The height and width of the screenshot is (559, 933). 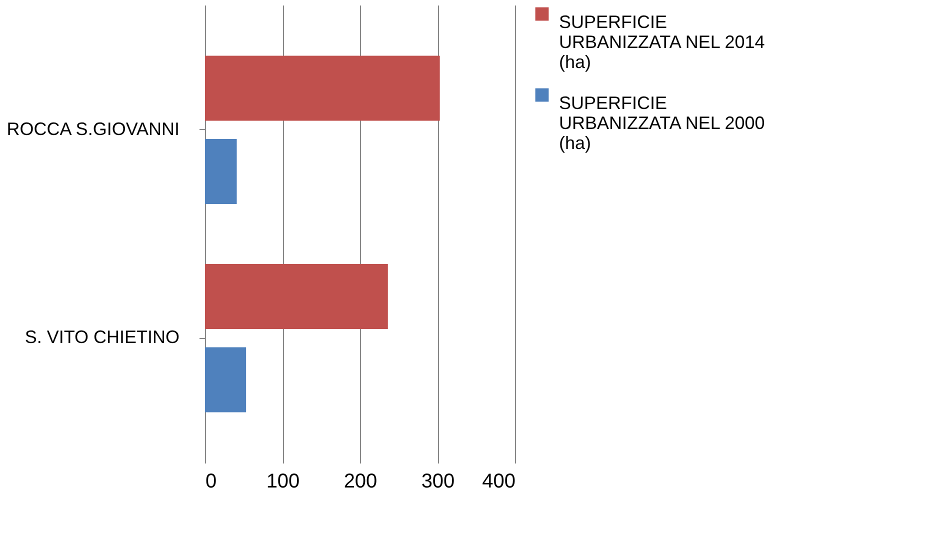 What do you see at coordinates (662, 123) in the screenshot?
I see `legend-label: SUPERFICIE URBANIZZATA NEL 2000 (ha)` at bounding box center [662, 123].